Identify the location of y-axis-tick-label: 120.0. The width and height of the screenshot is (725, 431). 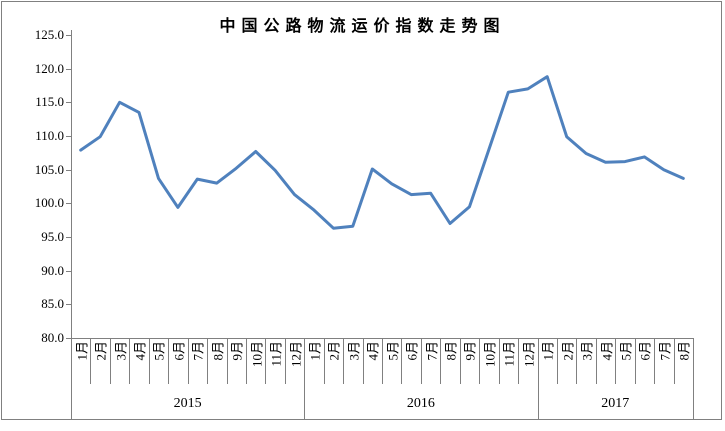
(49, 68).